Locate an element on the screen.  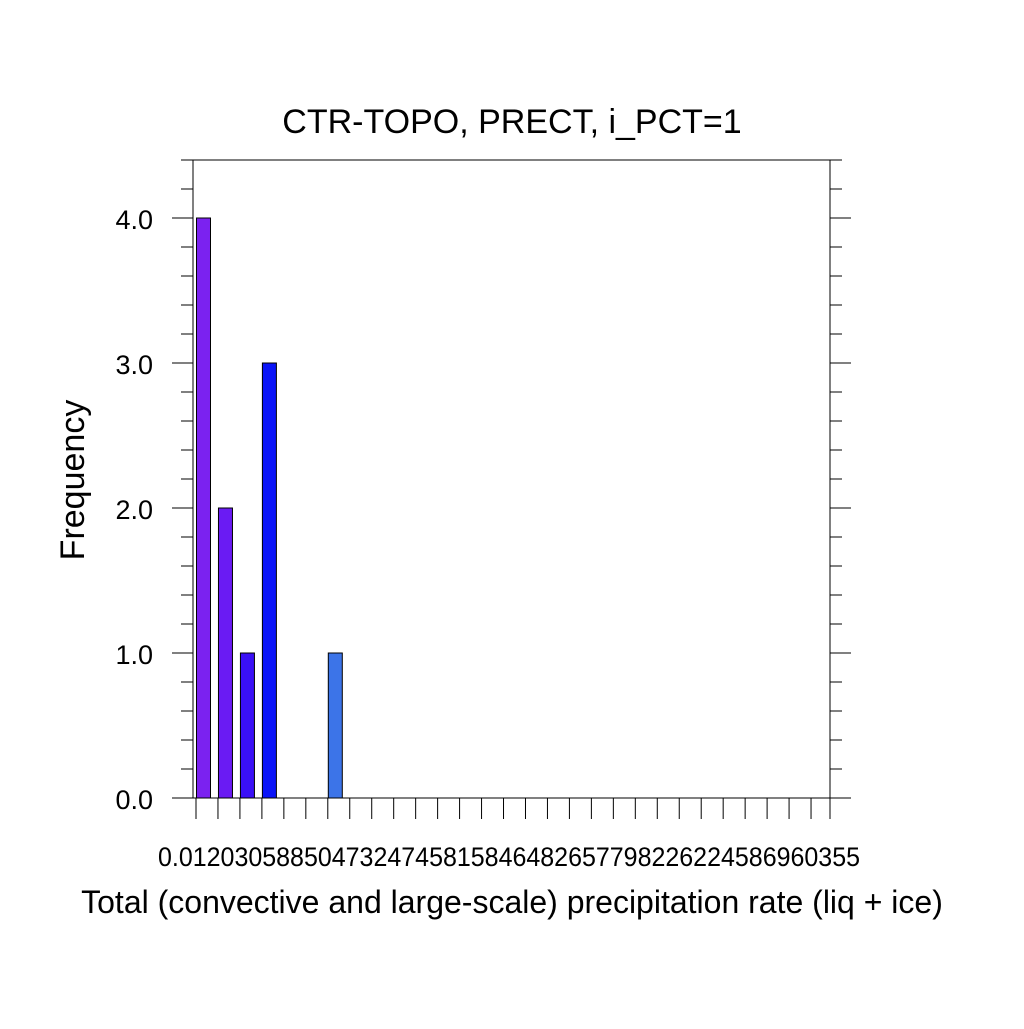
chart-title: CTR-TOPO, PRECT, i_PCT=1 is located at coordinates (511, 122).